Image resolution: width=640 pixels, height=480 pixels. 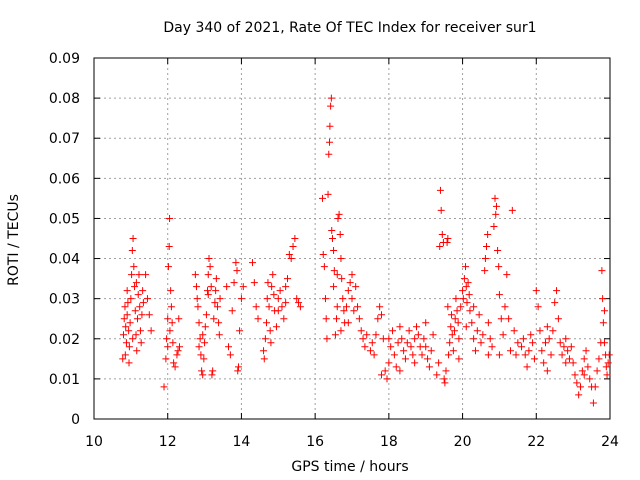 I want to click on x-tick-label: 12, so click(x=168, y=442).